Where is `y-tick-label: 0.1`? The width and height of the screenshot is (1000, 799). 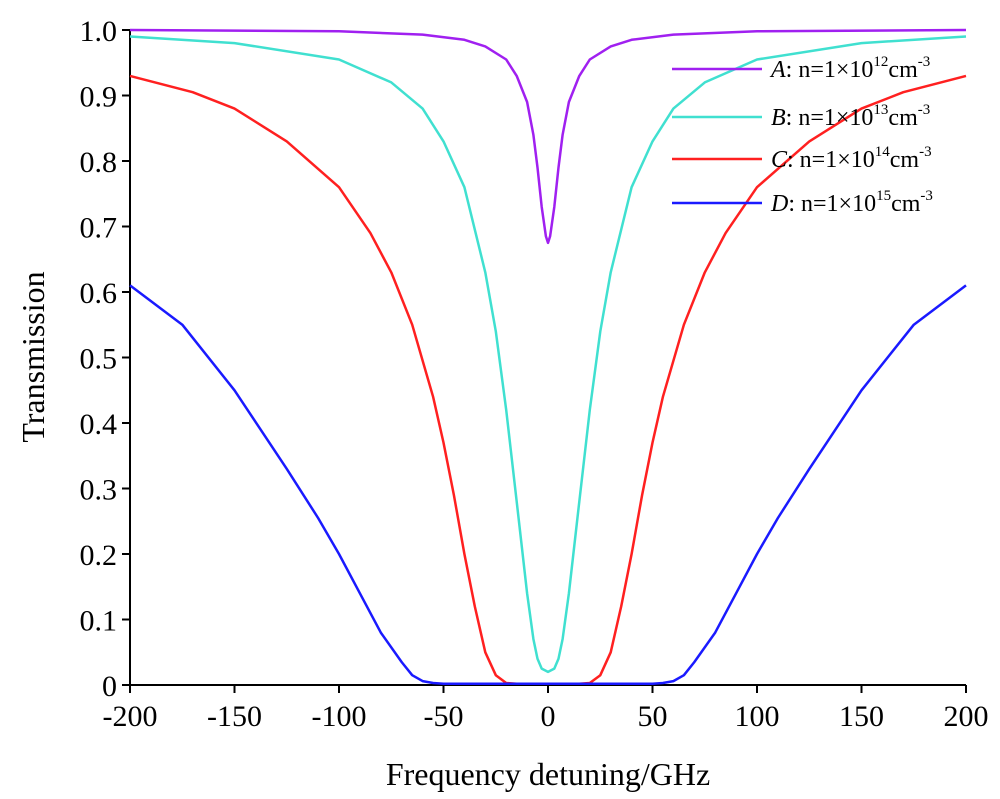 y-tick-label: 0.1 is located at coordinates (99, 621).